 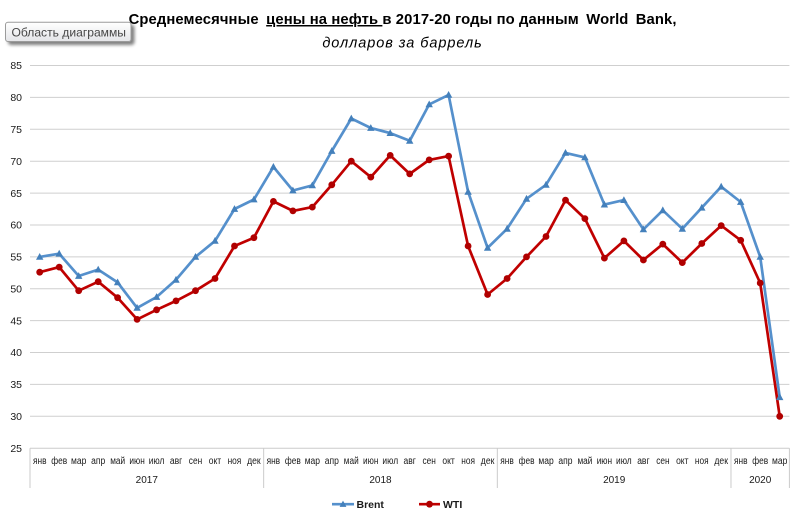 What do you see at coordinates (16, 289) in the screenshot?
I see `svg-text: 50` at bounding box center [16, 289].